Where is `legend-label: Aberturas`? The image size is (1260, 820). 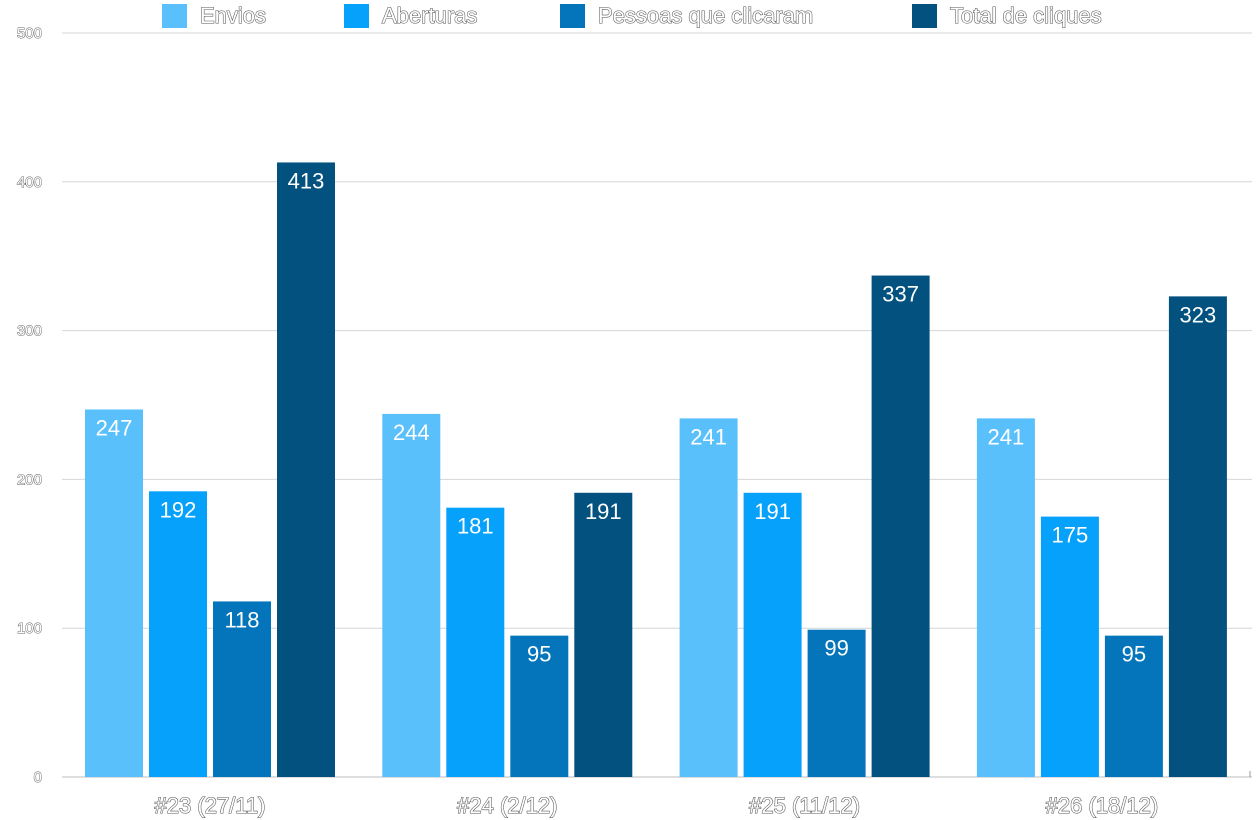
legend-label: Aberturas is located at coordinates (429, 15).